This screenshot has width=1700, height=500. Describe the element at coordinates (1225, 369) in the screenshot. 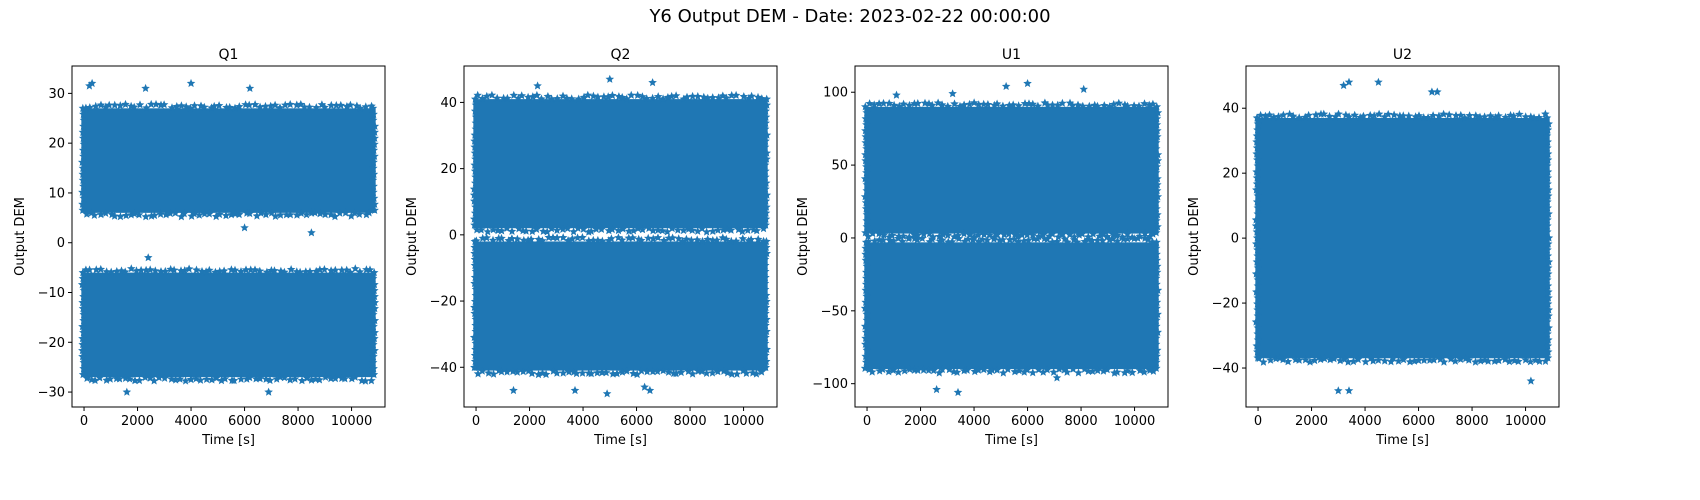

I see `y-tick-label: −40` at that location.